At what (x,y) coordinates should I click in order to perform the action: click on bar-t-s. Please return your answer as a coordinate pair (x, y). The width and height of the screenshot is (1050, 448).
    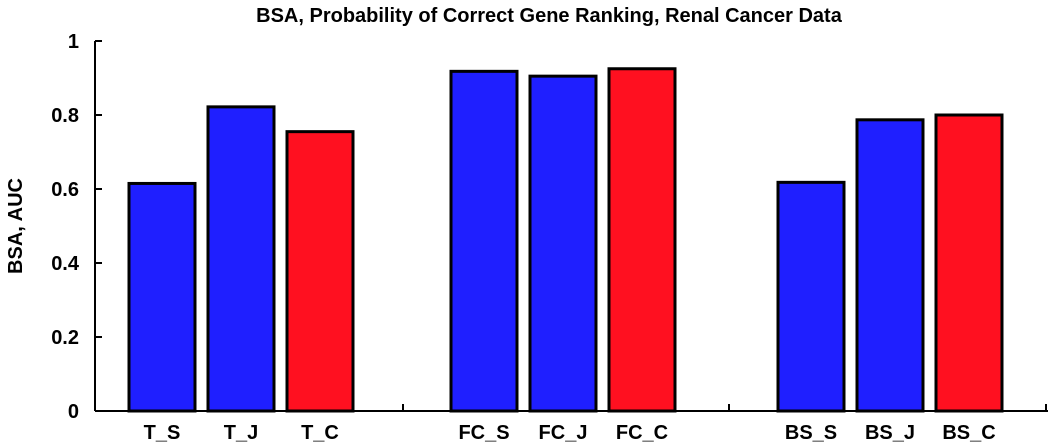
    Looking at the image, I should click on (162, 297).